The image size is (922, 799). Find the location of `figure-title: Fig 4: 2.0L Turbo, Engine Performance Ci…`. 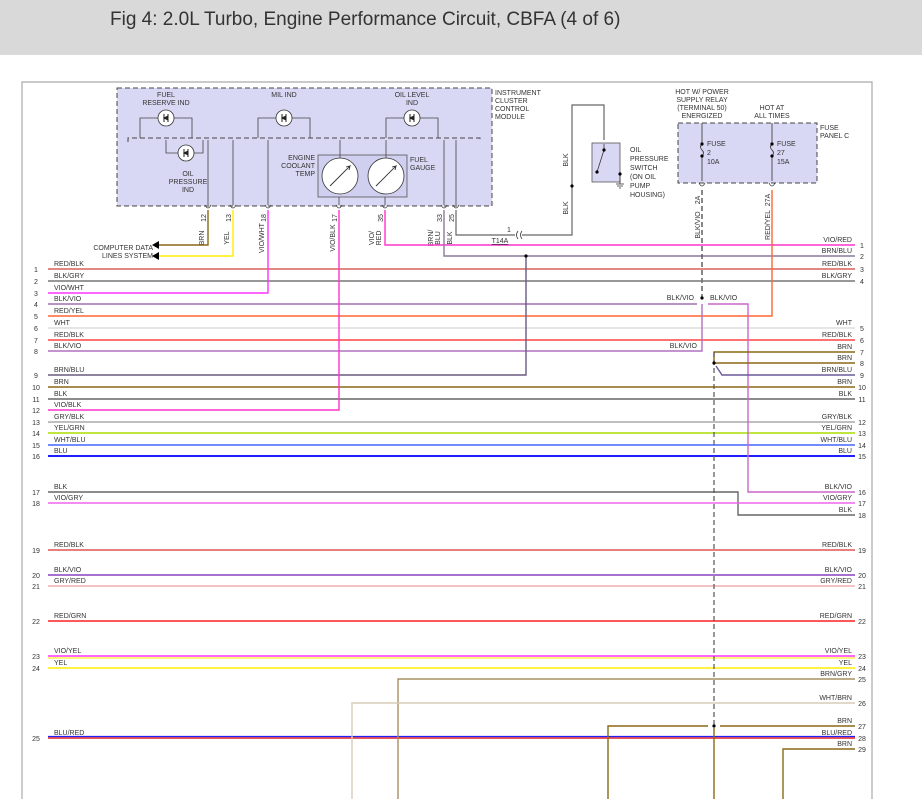

figure-title: Fig 4: 2.0L Turbo, Engine Performance Ci… is located at coordinates (365, 19).